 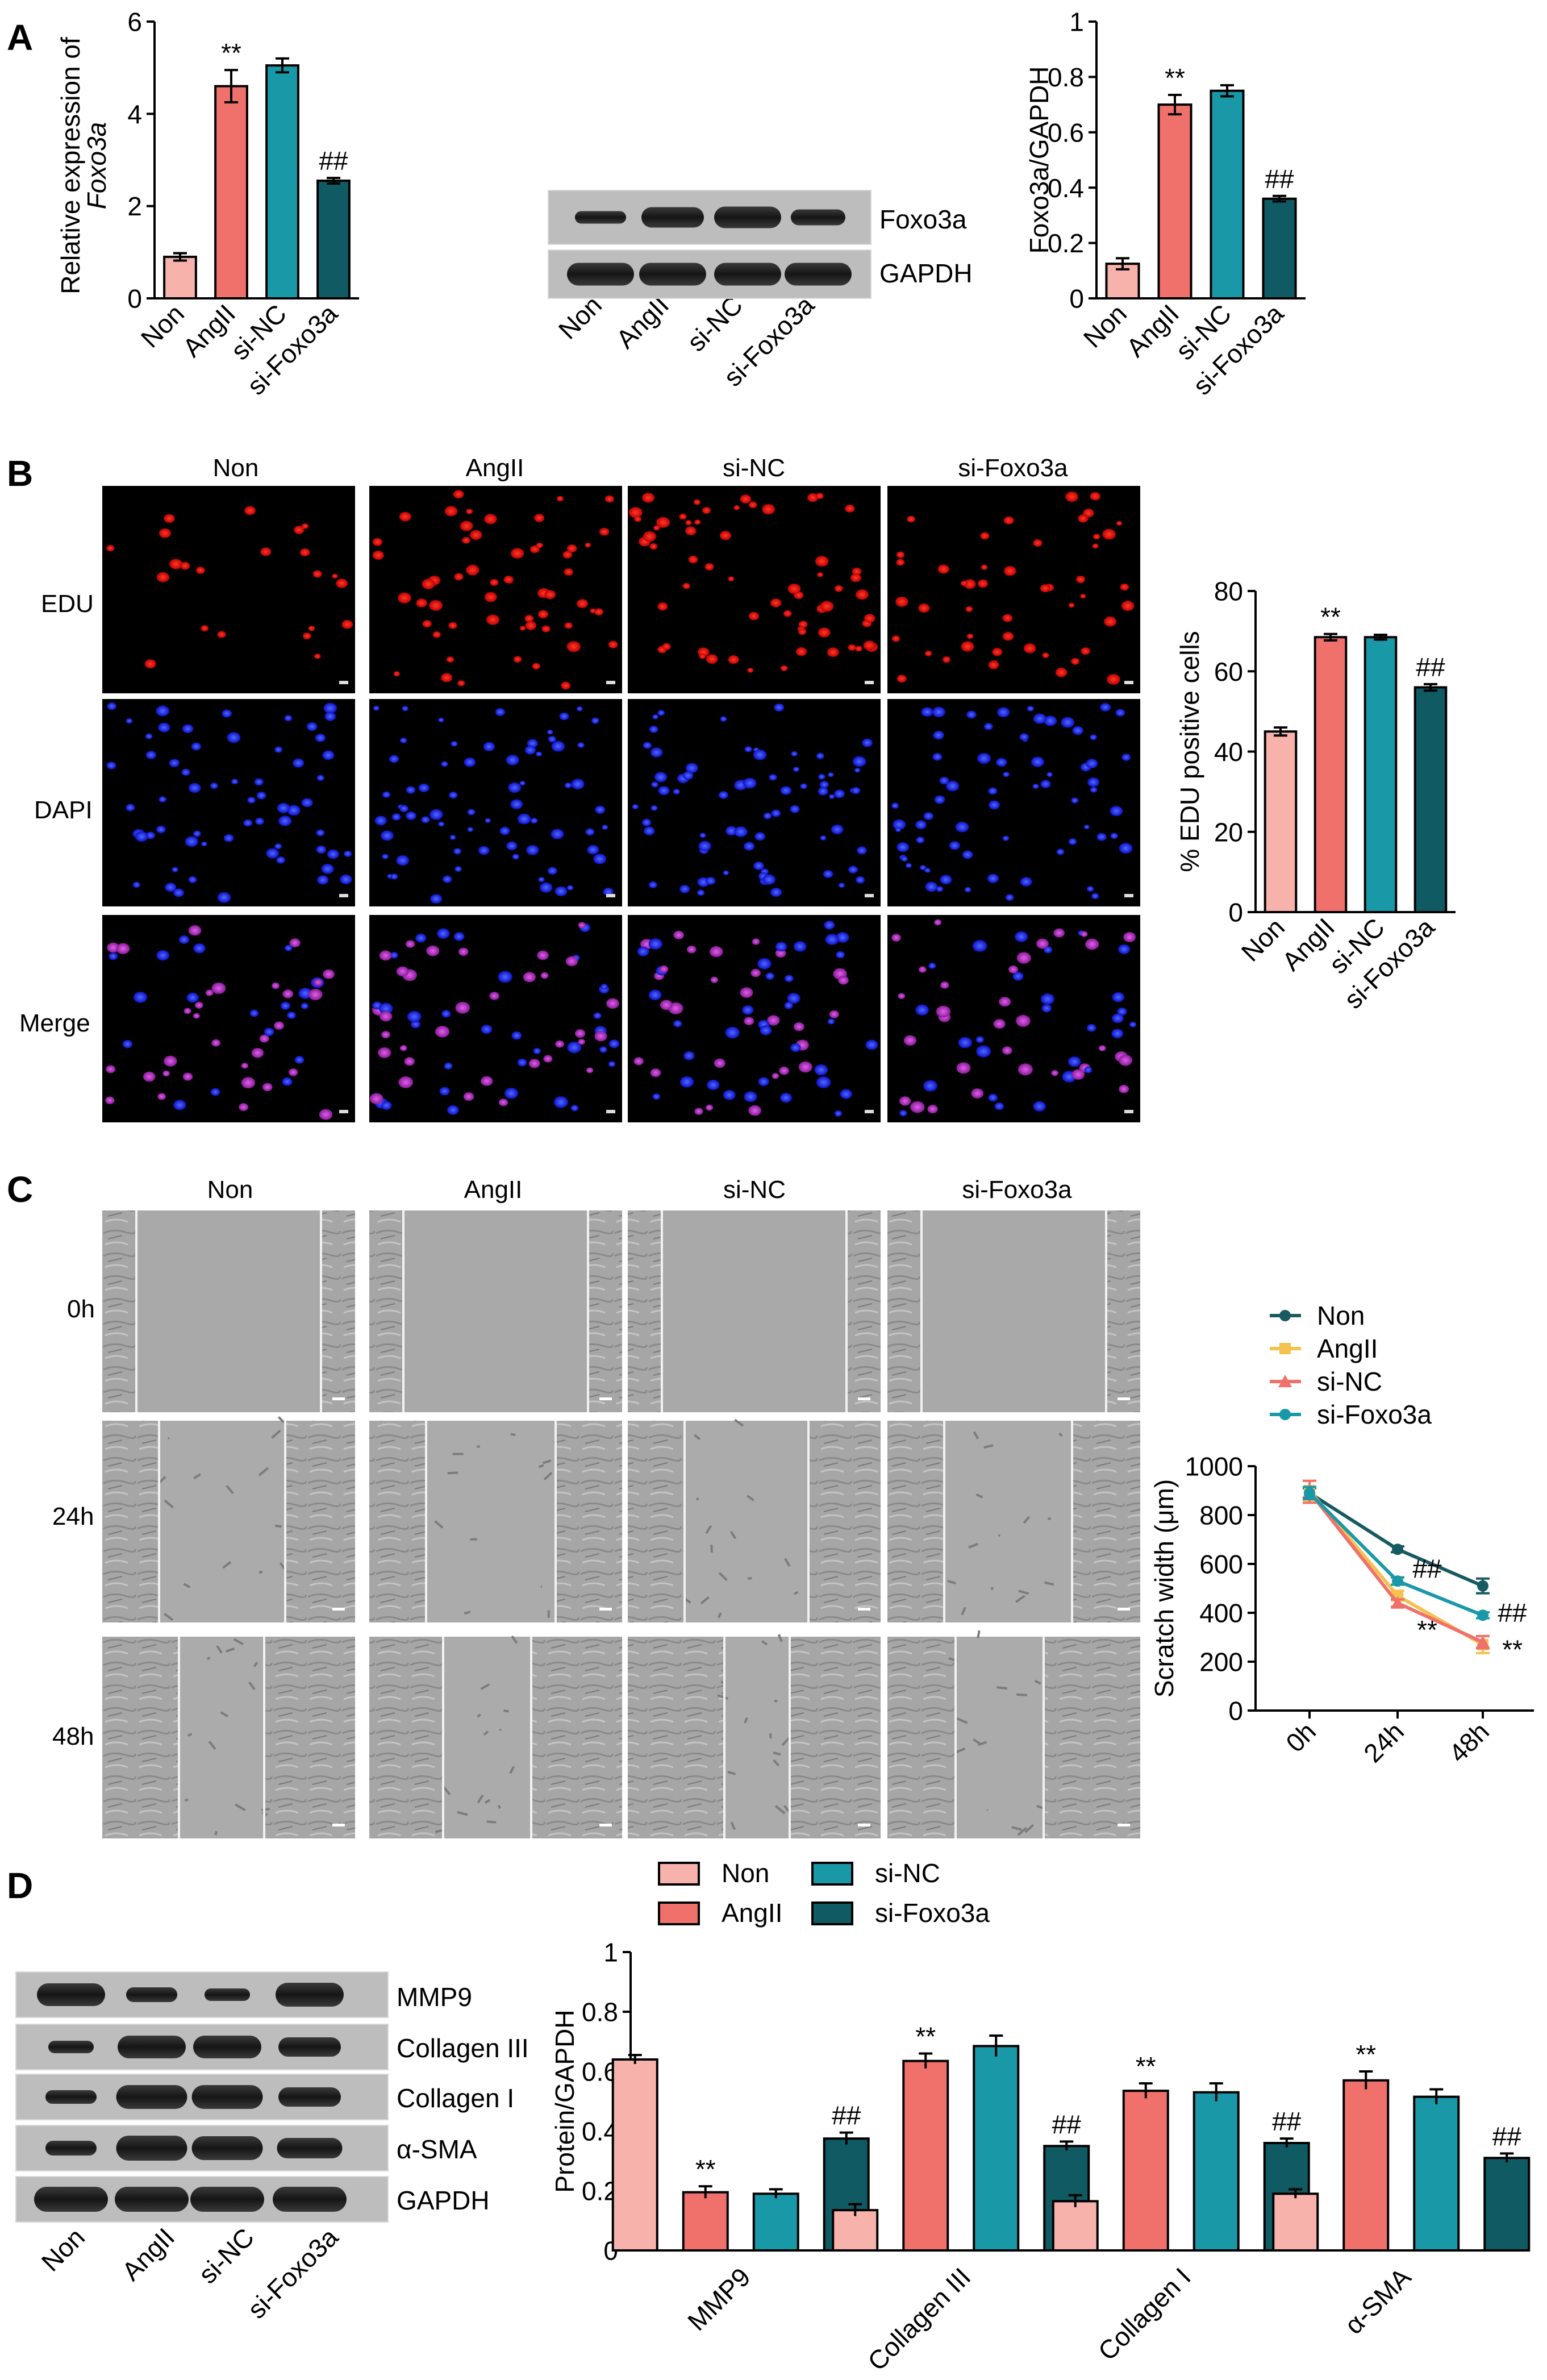 I want to click on data-point, so click(x=1397, y=1549).